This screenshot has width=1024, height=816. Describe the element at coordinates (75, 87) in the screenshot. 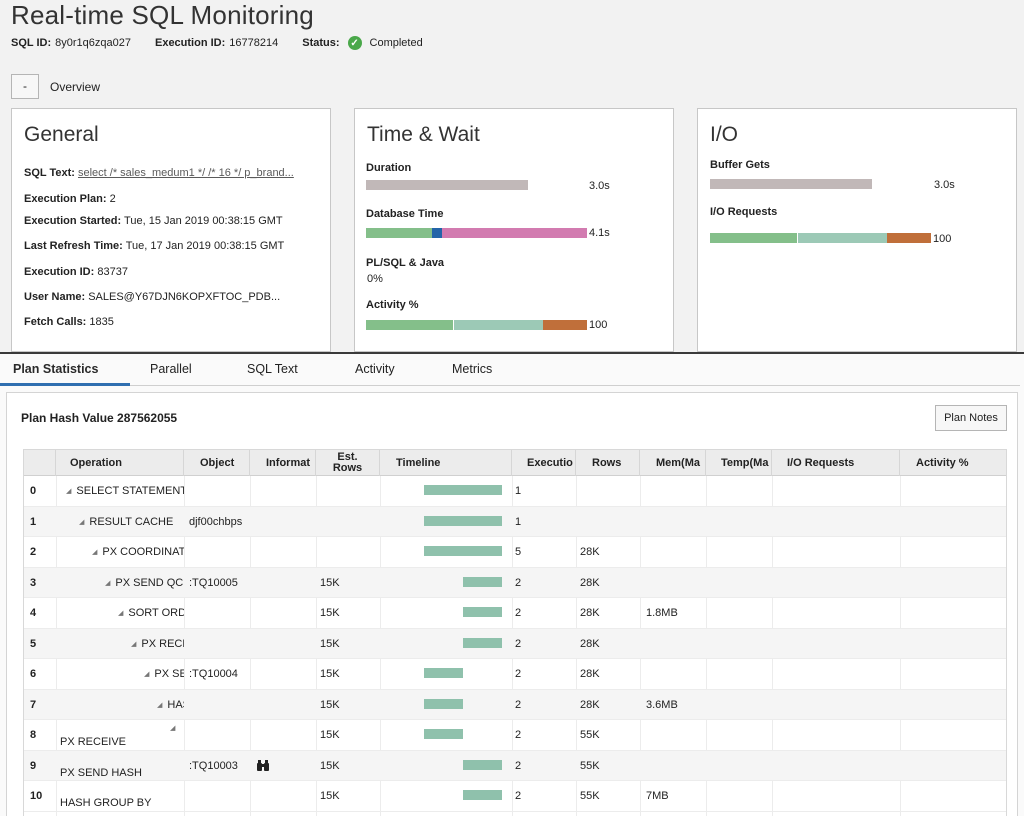

I see `overview-label: Overview` at that location.